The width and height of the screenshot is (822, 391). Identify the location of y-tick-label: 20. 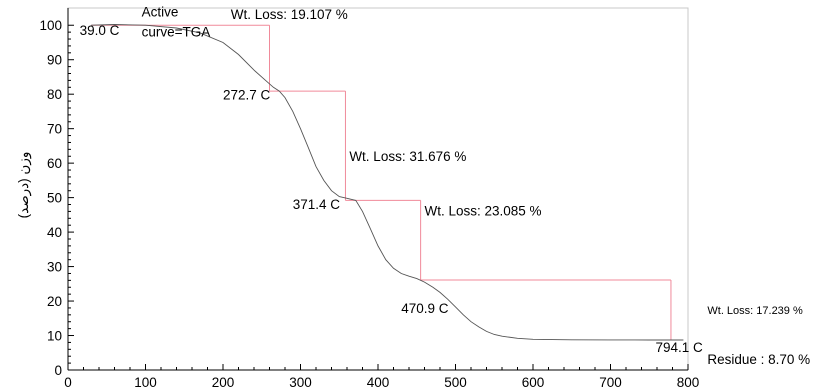
(54, 301).